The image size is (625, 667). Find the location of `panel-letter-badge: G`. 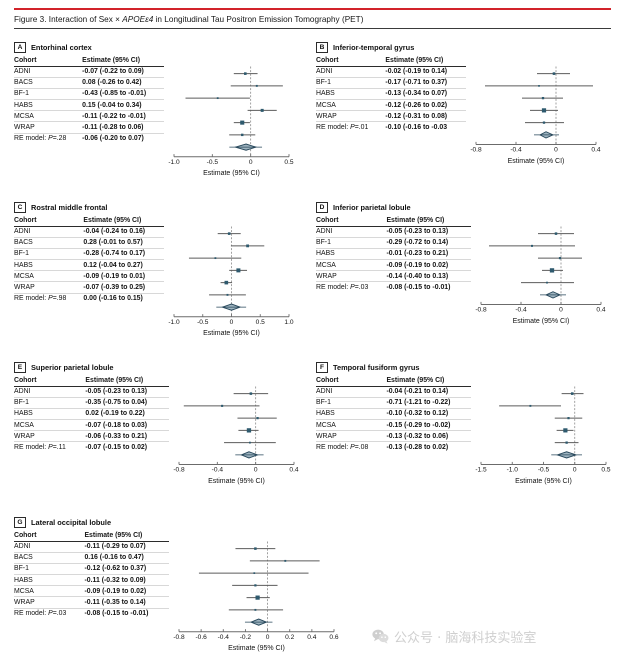

panel-letter-badge: G is located at coordinates (20, 522).